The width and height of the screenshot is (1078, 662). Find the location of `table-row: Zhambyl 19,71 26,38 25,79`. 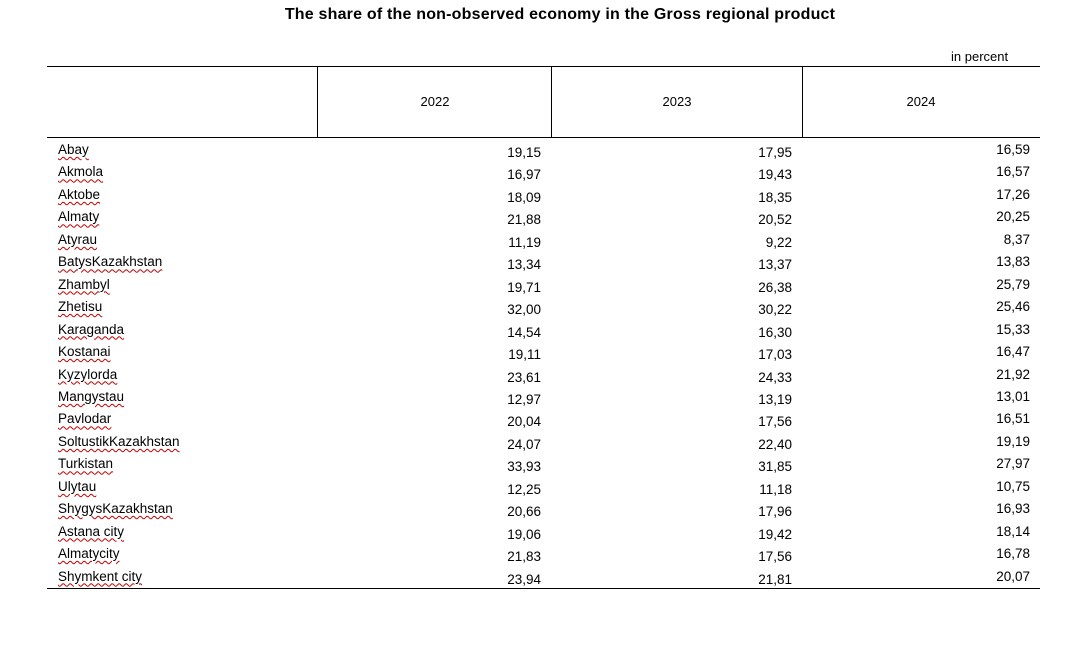

table-row: Zhambyl 19,71 26,38 25,79 is located at coordinates (539, 288).